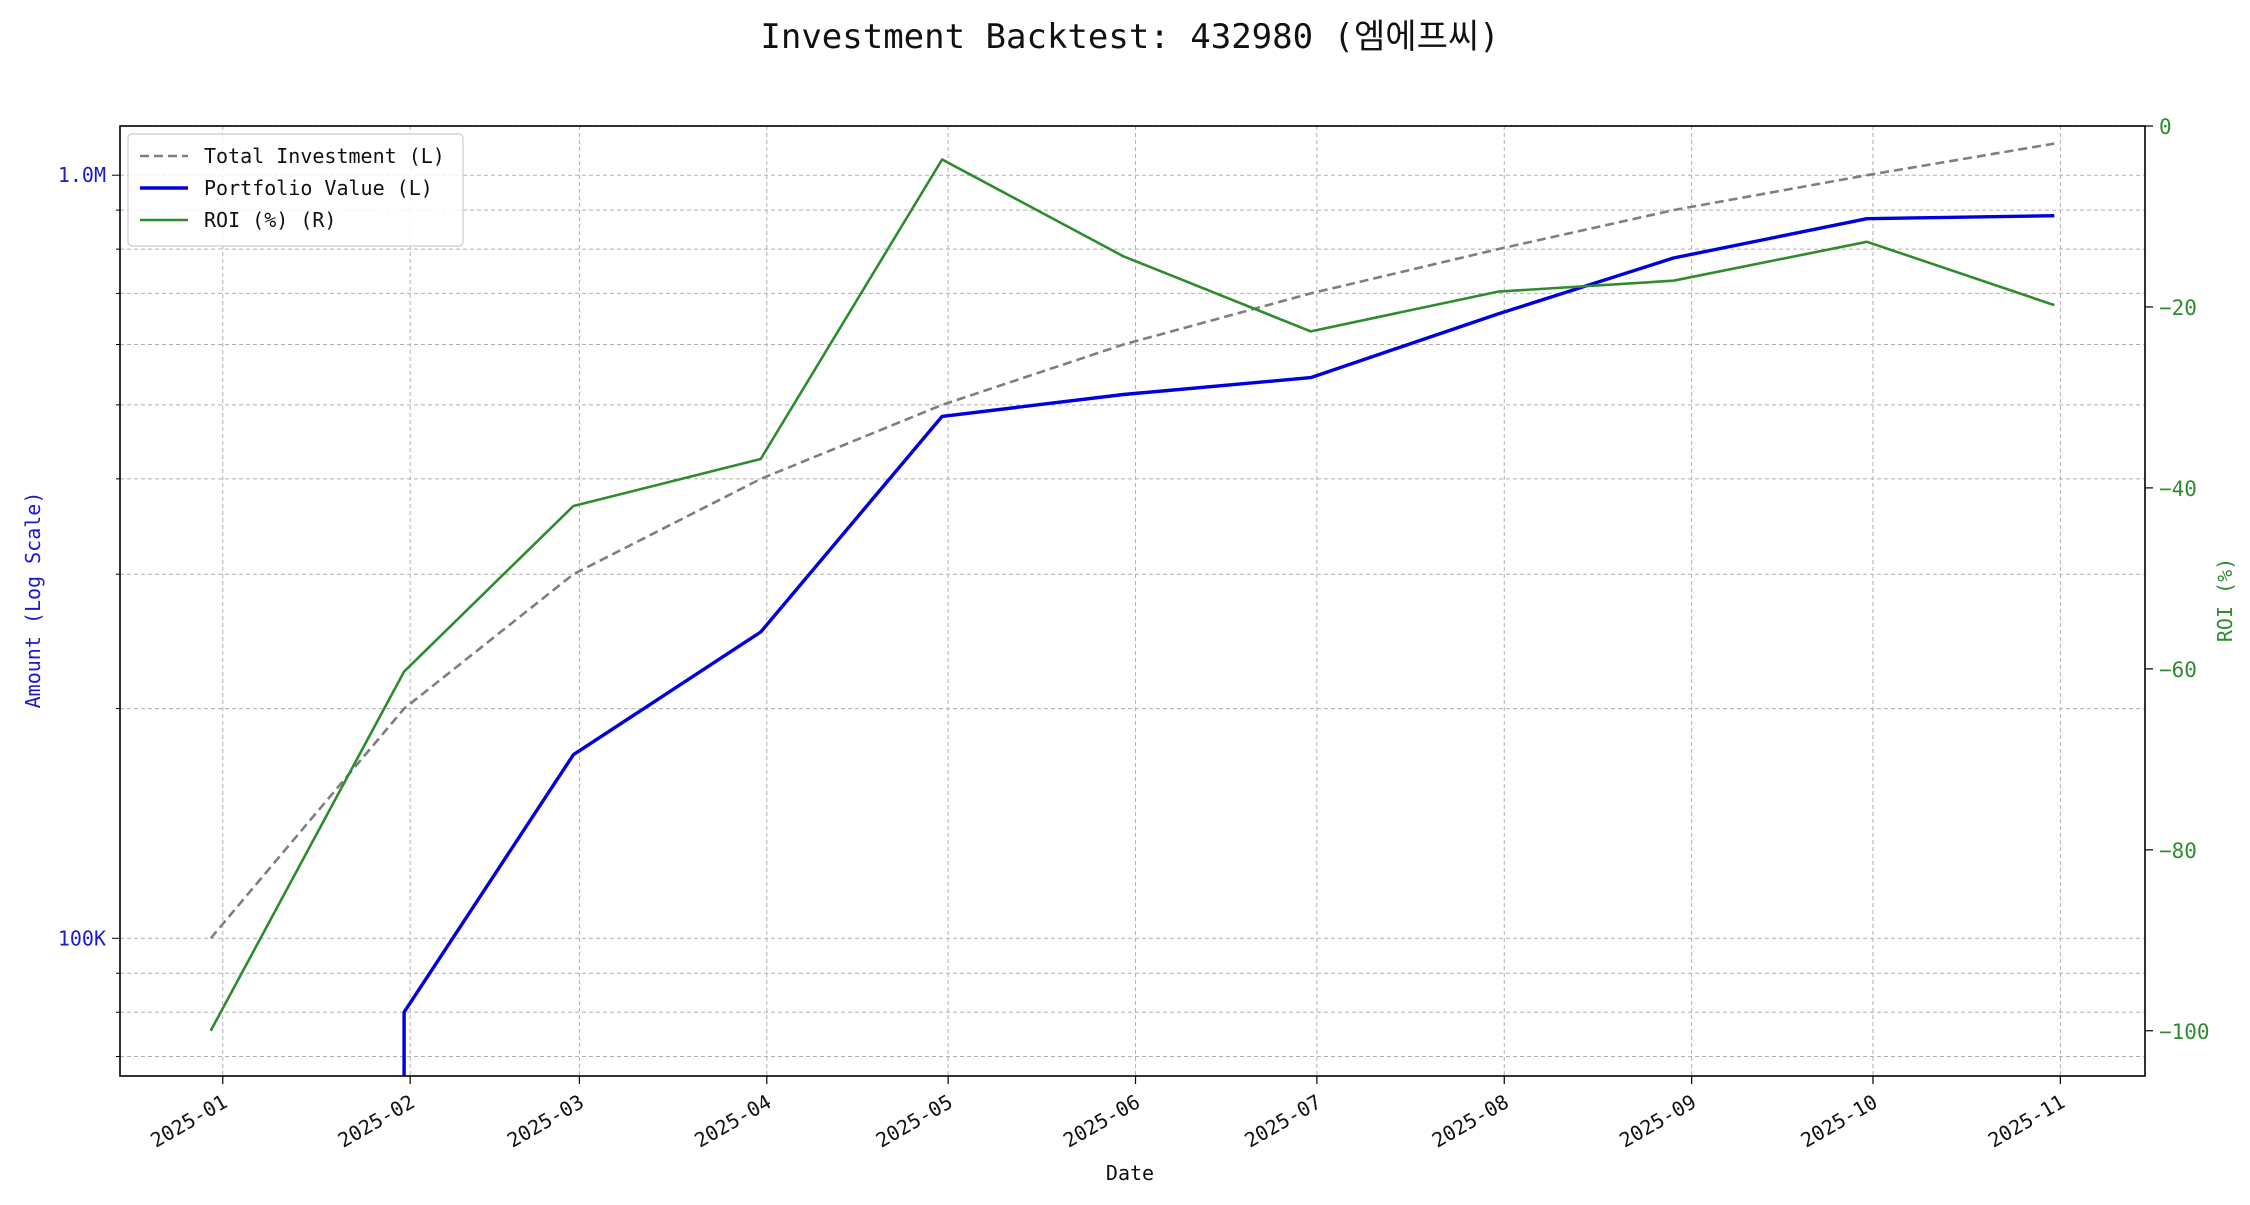 The width and height of the screenshot is (2250, 1205). Describe the element at coordinates (2165, 127) in the screenshot. I see `y-right-tick-label: 0` at that location.